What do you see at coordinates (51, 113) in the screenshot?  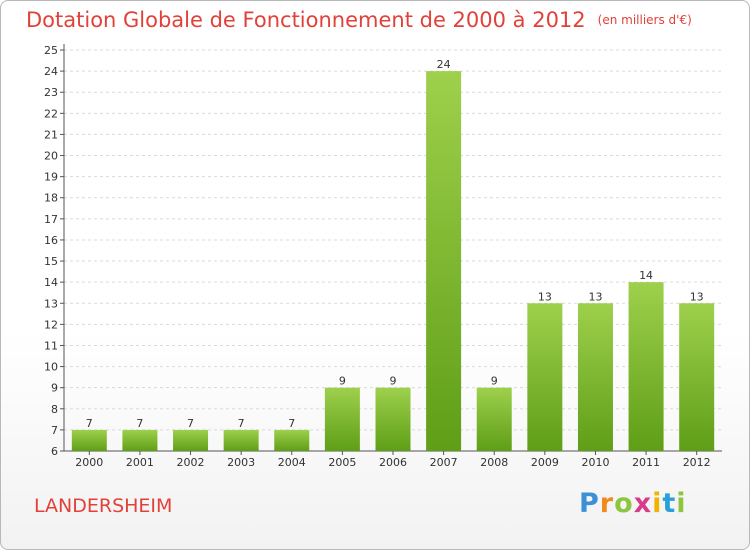 I see `y-tick-label: 22` at bounding box center [51, 113].